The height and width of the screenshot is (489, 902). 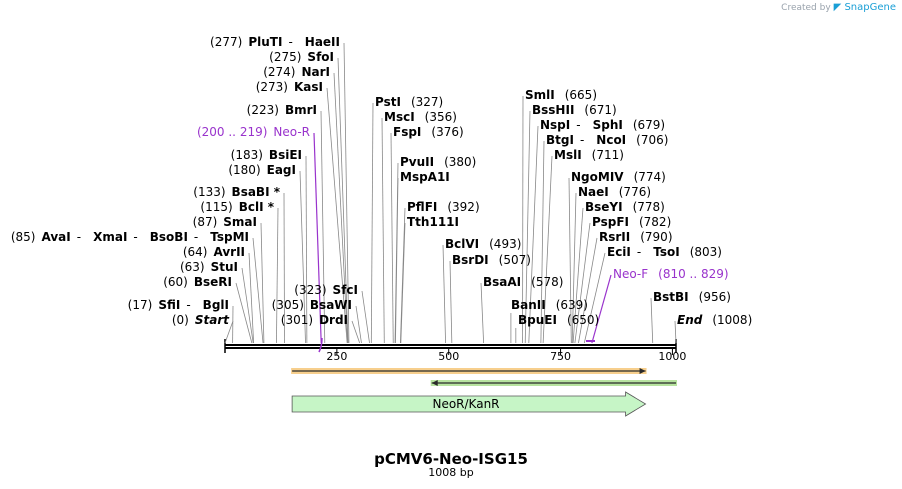 I want to click on site-name: BanII, so click(x=528, y=305).